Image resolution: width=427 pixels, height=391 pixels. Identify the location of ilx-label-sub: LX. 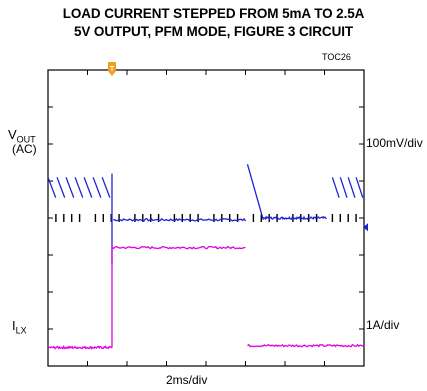
(21, 330).